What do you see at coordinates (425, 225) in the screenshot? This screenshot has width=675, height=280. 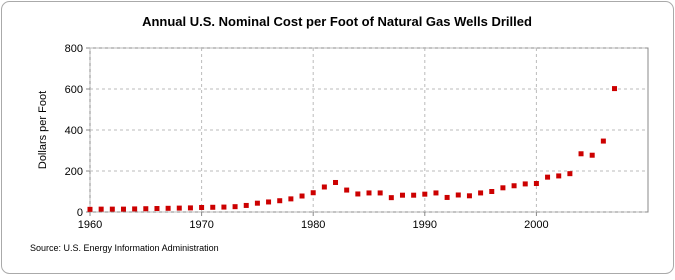 I see `x-tick-label: 1990` at bounding box center [425, 225].